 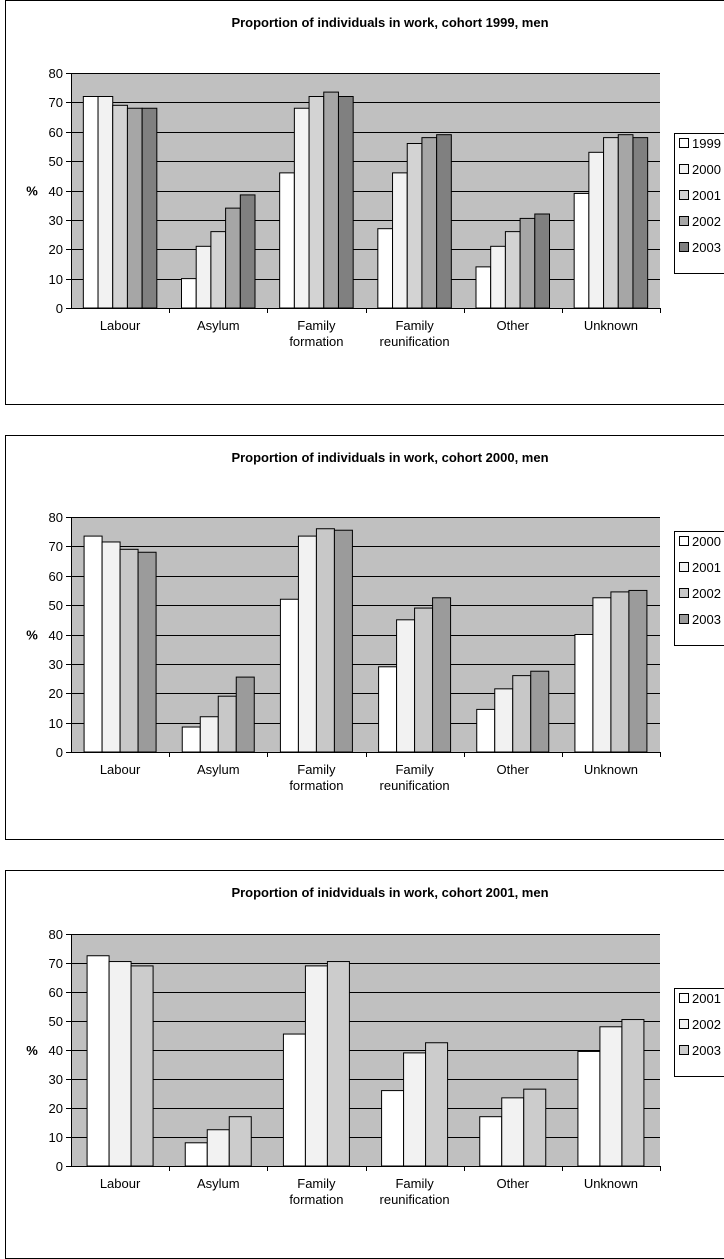 What do you see at coordinates (633, 1093) in the screenshot?
I see `chart-2-bar-unknown-2003` at bounding box center [633, 1093].